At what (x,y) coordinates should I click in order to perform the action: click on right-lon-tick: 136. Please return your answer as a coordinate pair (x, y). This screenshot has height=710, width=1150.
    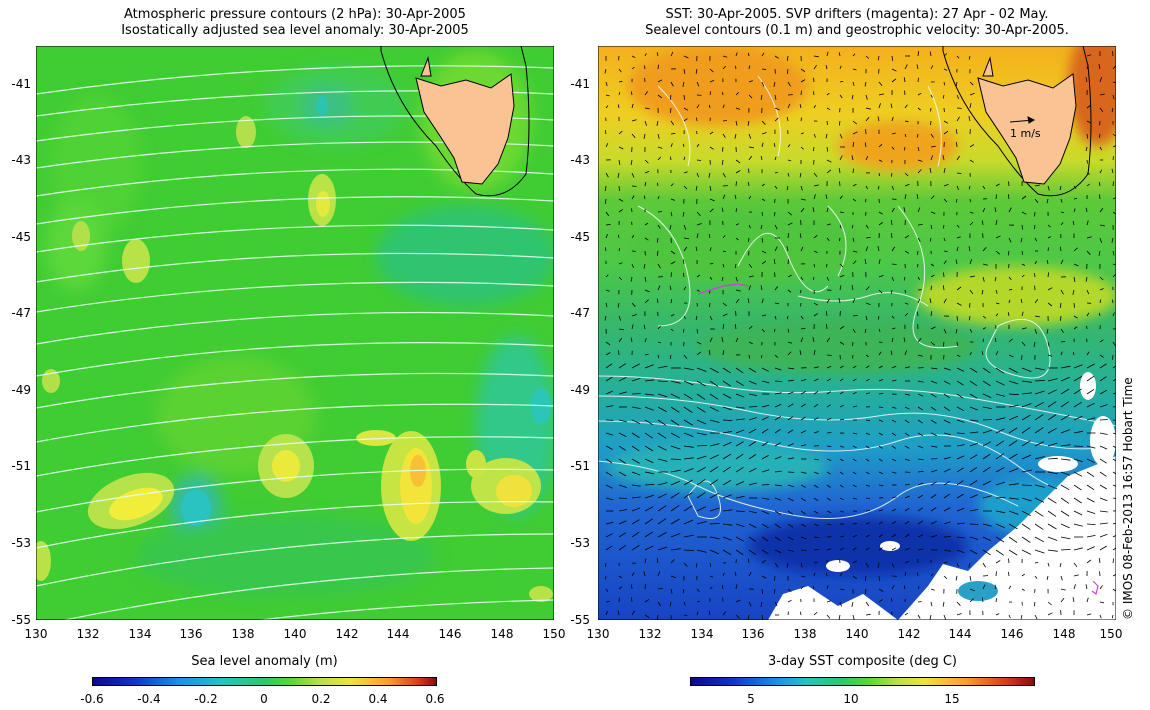
    Looking at the image, I should click on (753, 634).